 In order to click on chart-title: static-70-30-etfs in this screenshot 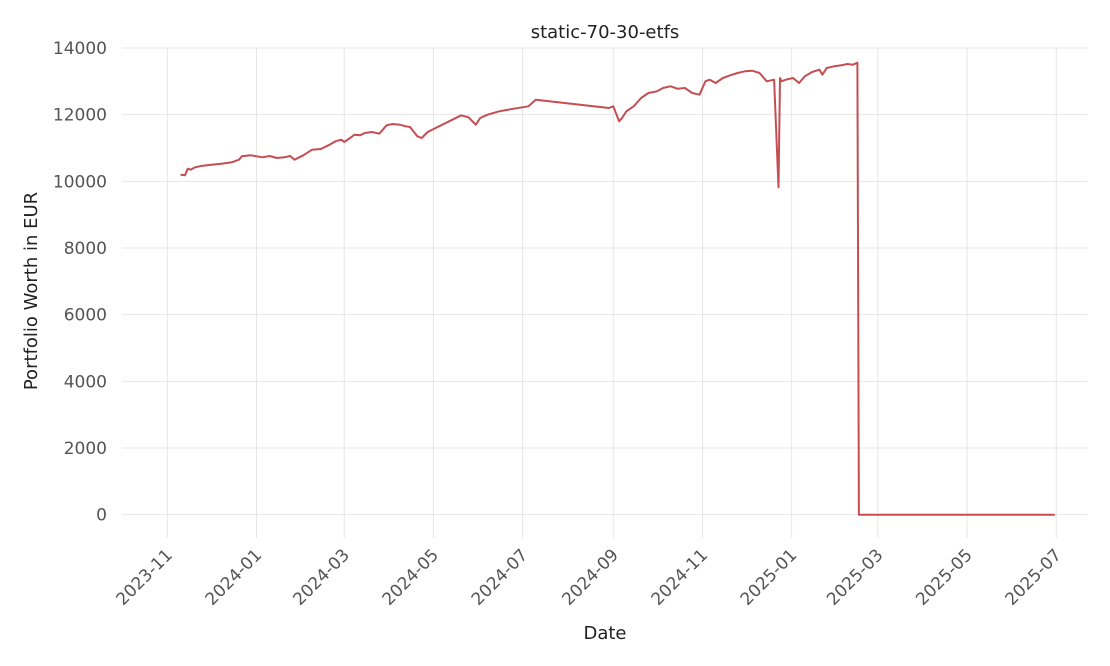, I will do `click(605, 32)`.